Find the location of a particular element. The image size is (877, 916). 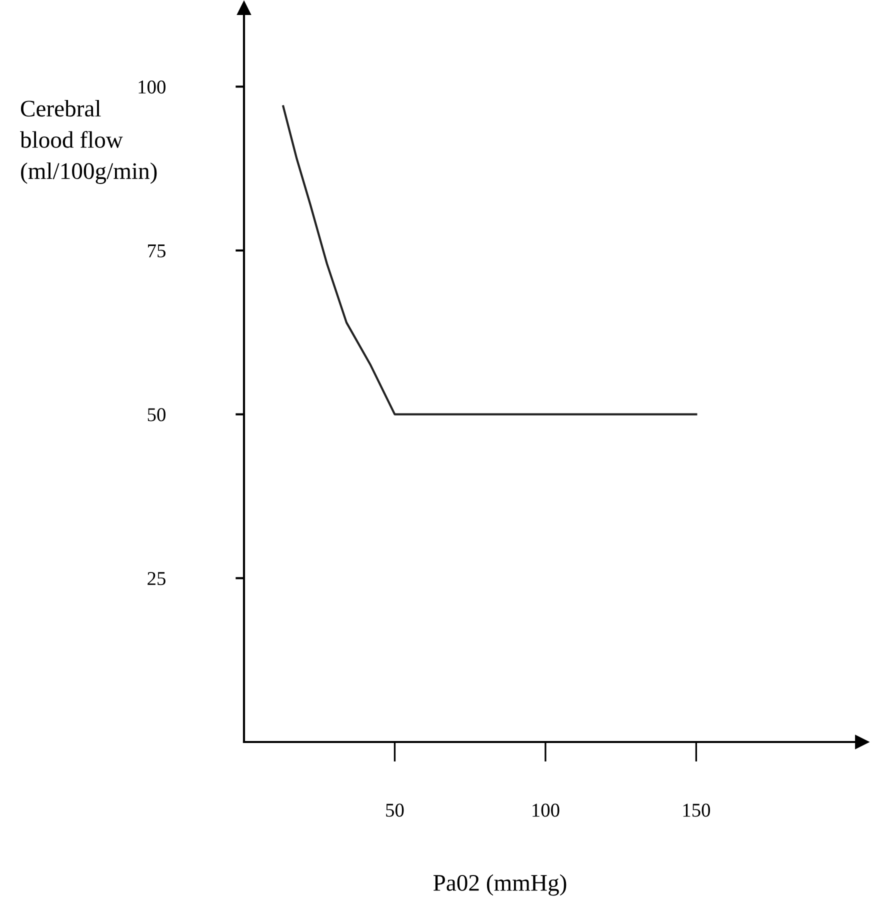

y-tick-label: 25 is located at coordinates (157, 579).